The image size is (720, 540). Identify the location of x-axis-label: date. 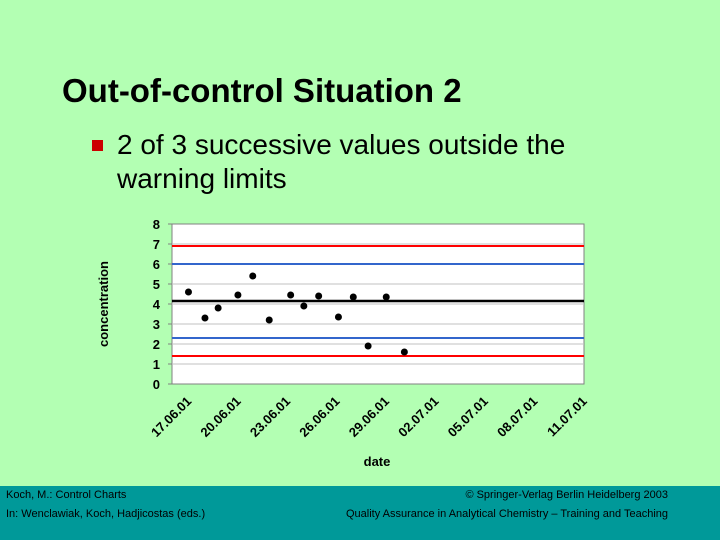
(377, 461).